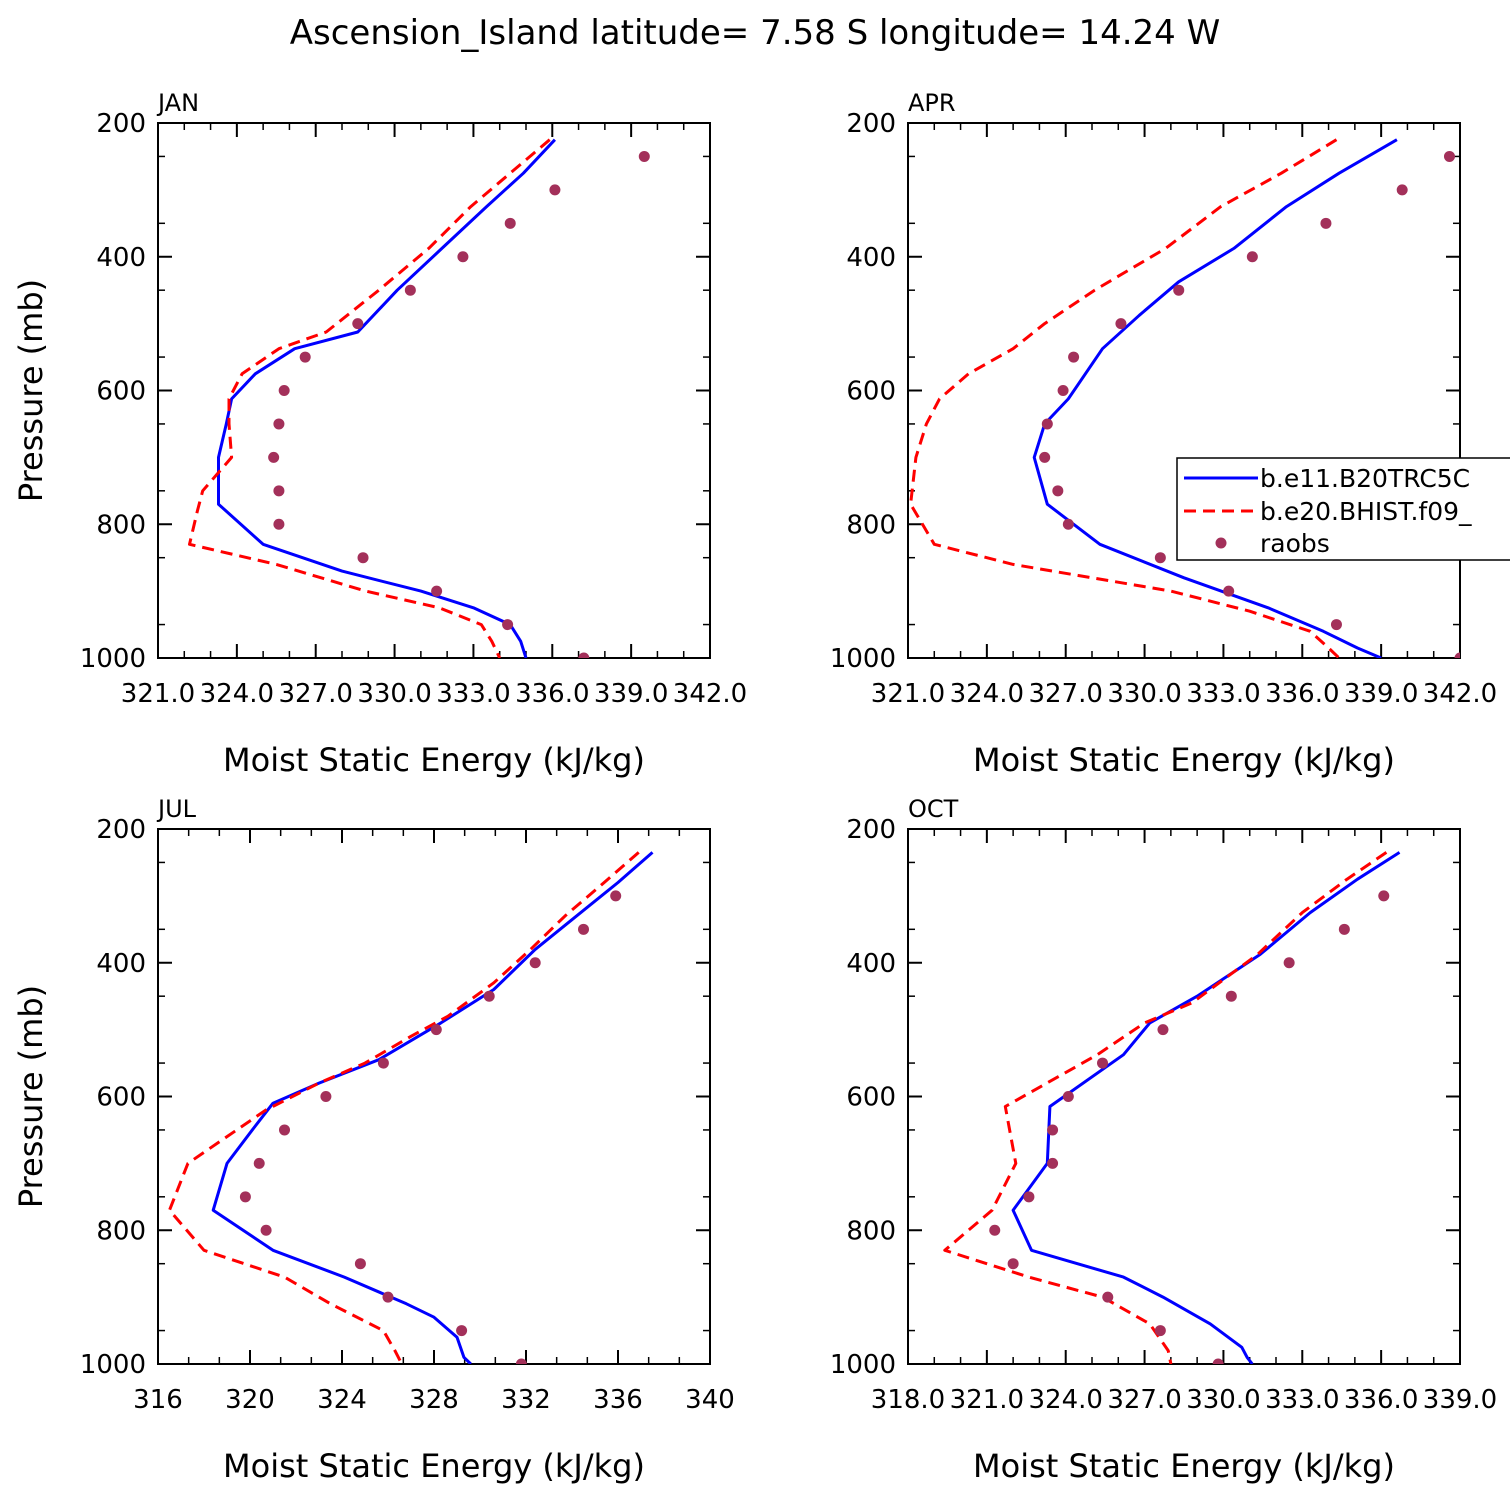  I want to click on legend-box, so click(1343, 509).